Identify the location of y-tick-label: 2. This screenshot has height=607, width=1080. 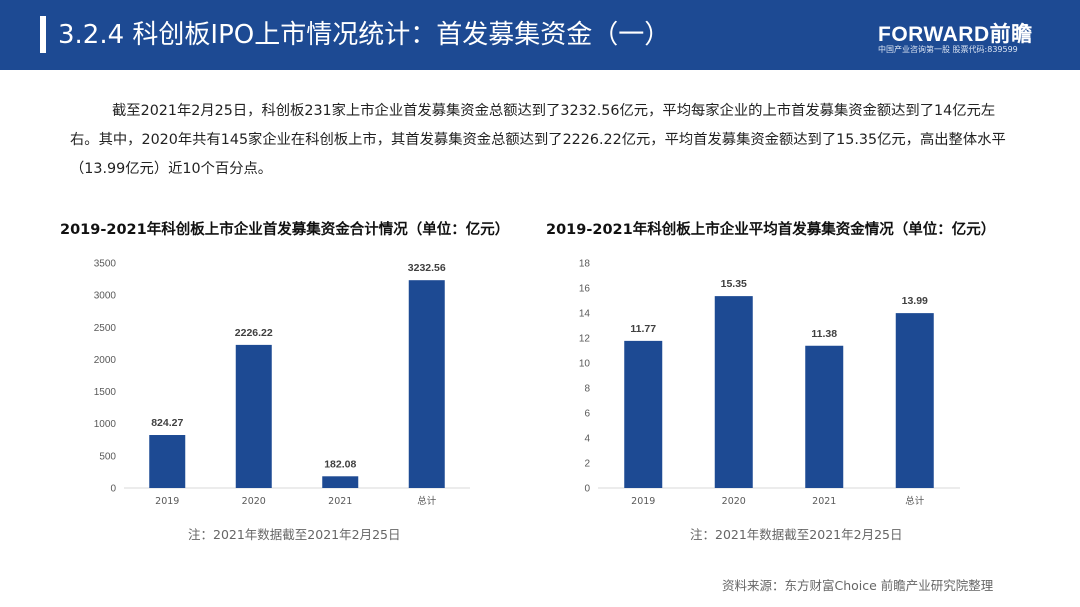
(587, 464).